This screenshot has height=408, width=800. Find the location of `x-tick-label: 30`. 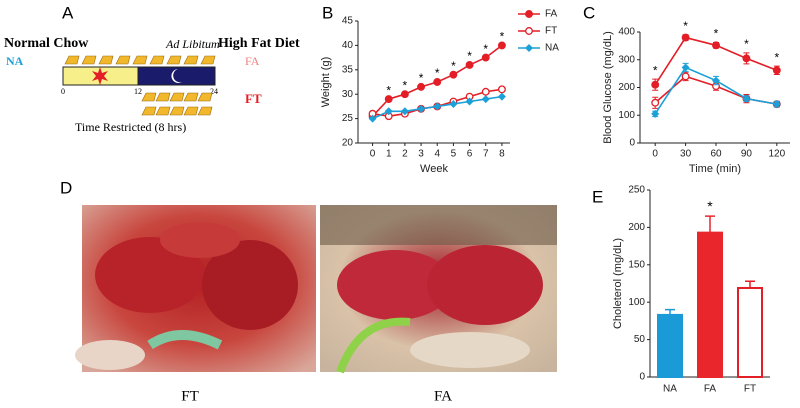

x-tick-label: 30 is located at coordinates (686, 154).